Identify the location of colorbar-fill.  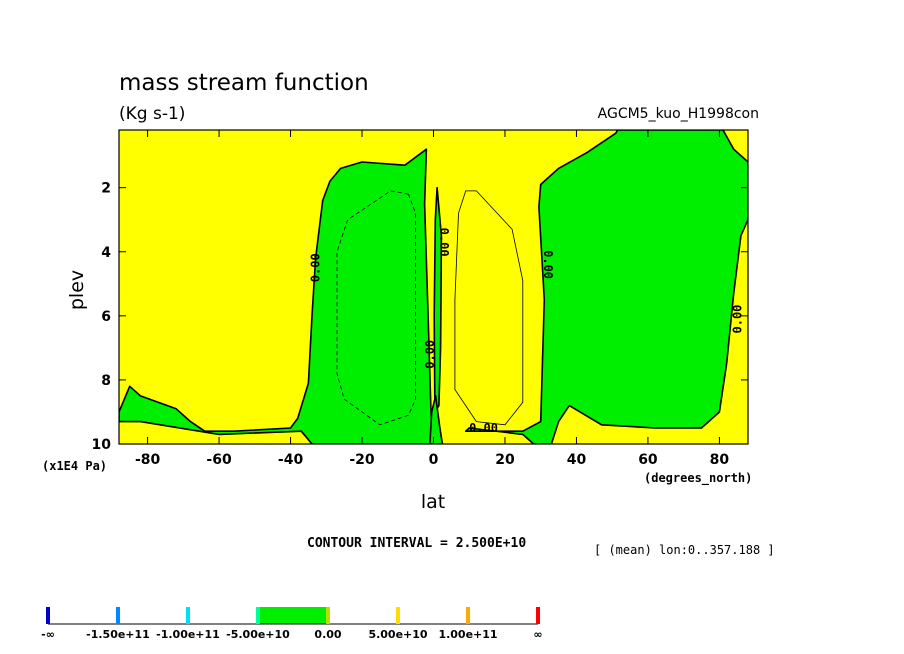
(293, 615).